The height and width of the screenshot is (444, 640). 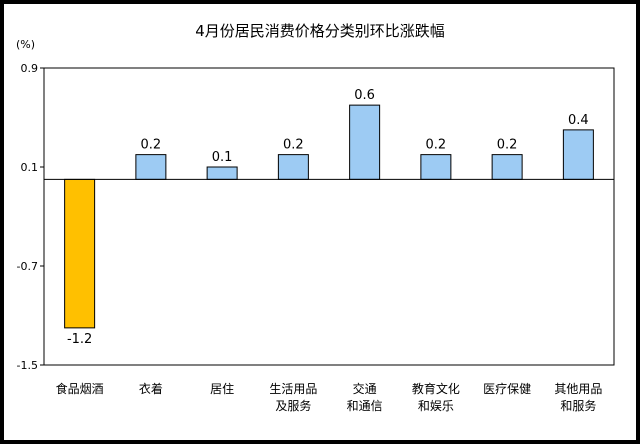 I want to click on data-label: 0.1, so click(x=222, y=157).